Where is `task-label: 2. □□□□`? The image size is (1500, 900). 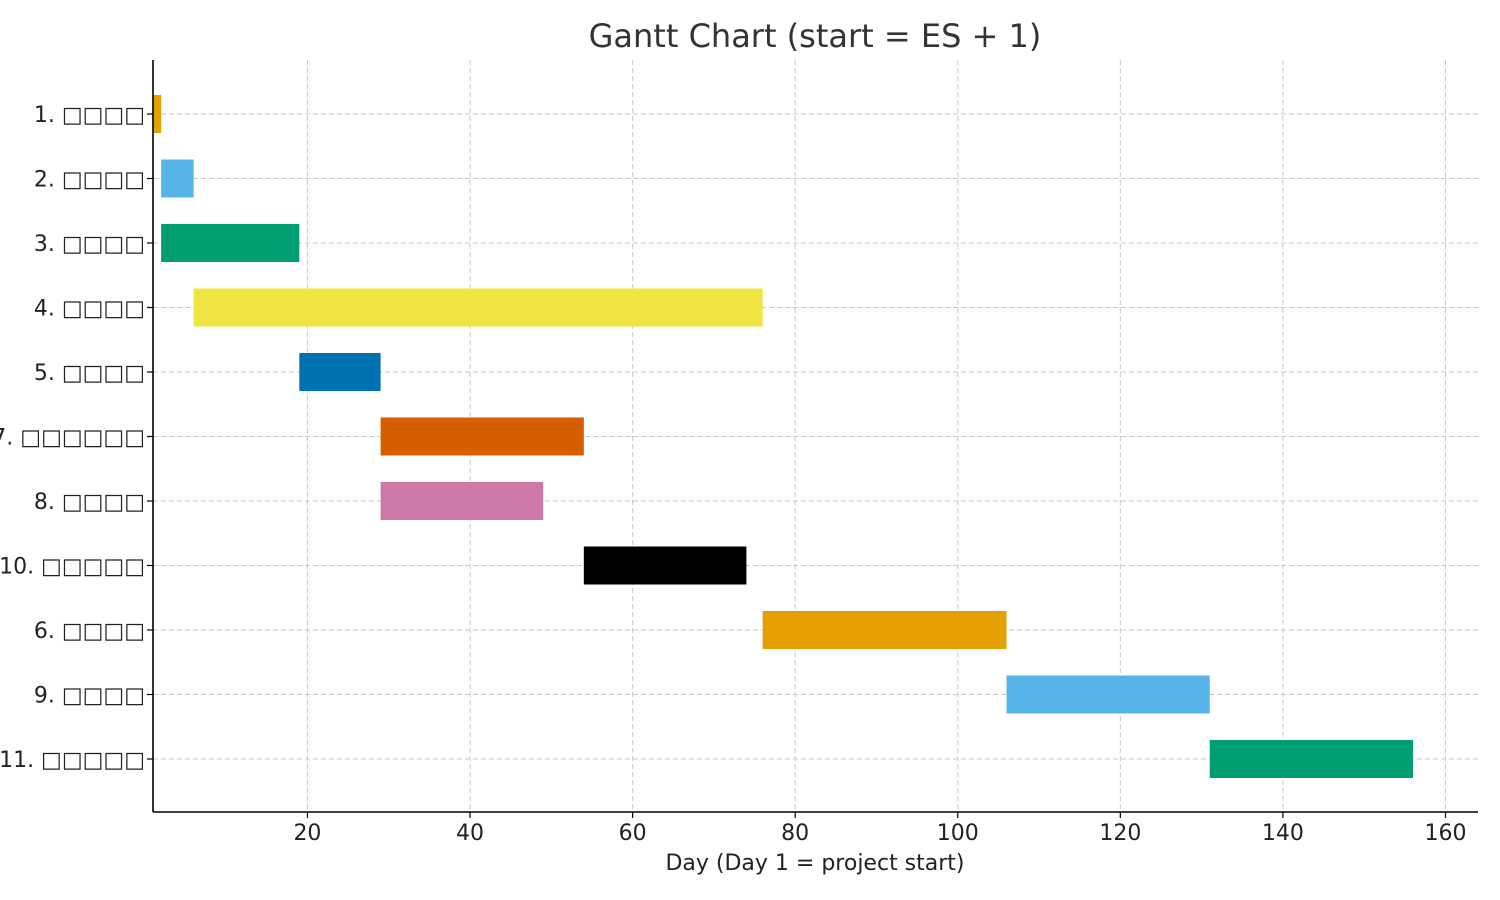 task-label: 2. □□□□ is located at coordinates (89, 180).